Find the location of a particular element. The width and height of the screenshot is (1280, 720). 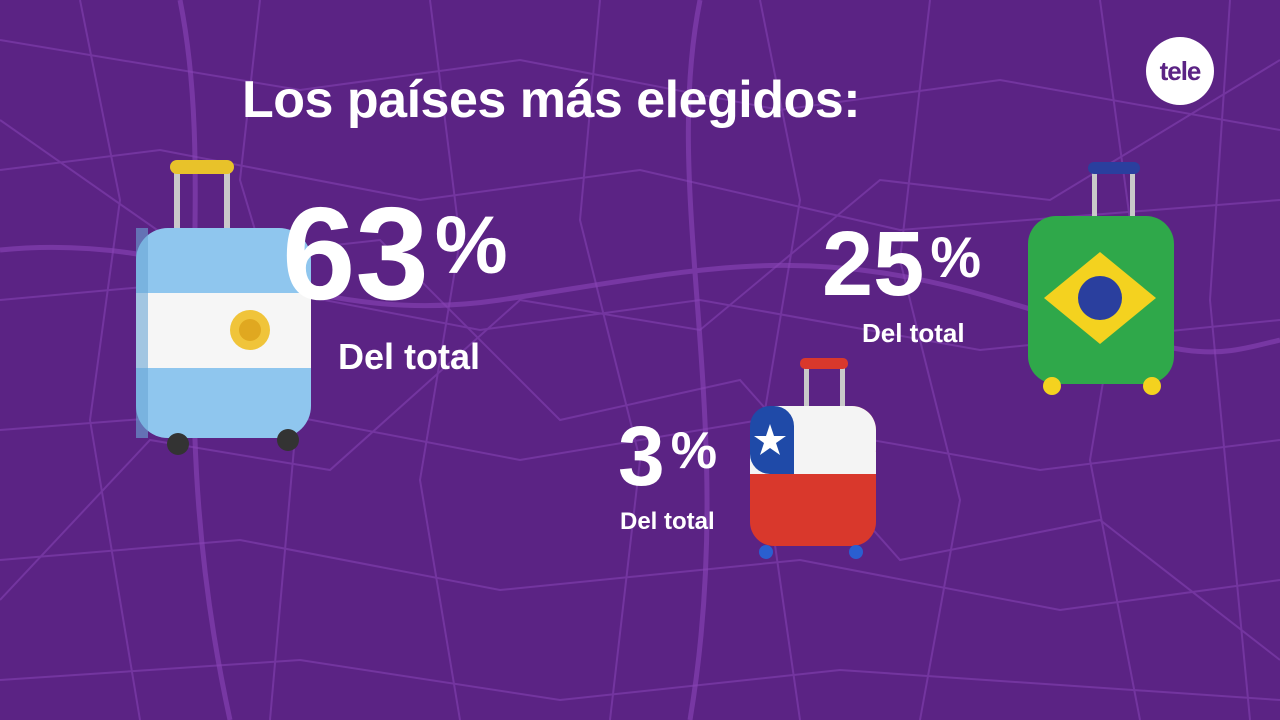

tele-logo: tele is located at coordinates (1180, 71).